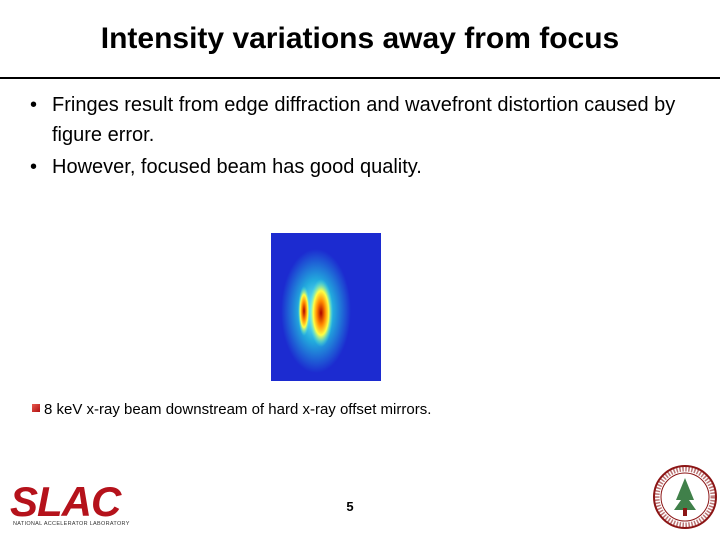  I want to click on title-rule, so click(360, 78).